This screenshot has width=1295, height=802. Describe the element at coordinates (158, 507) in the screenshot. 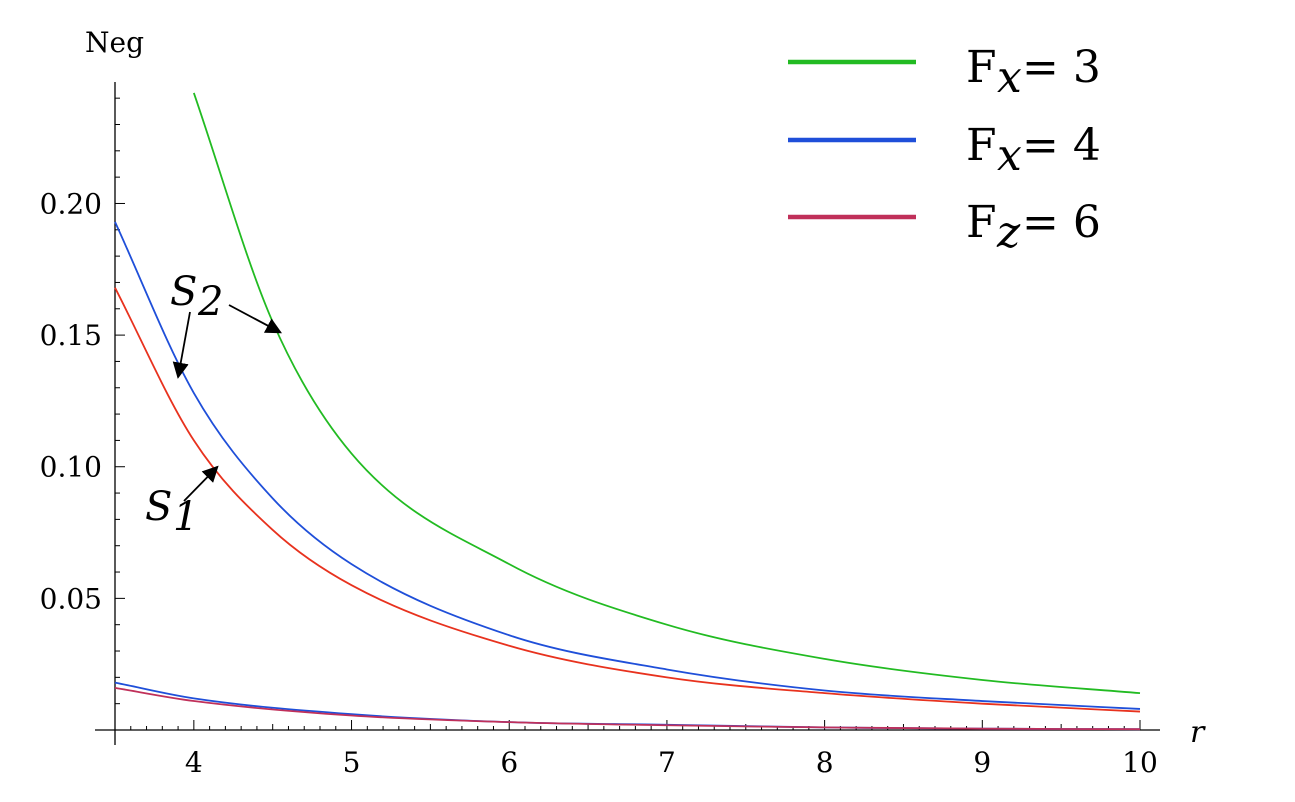

I see `annotation-label-S1: S` at that location.